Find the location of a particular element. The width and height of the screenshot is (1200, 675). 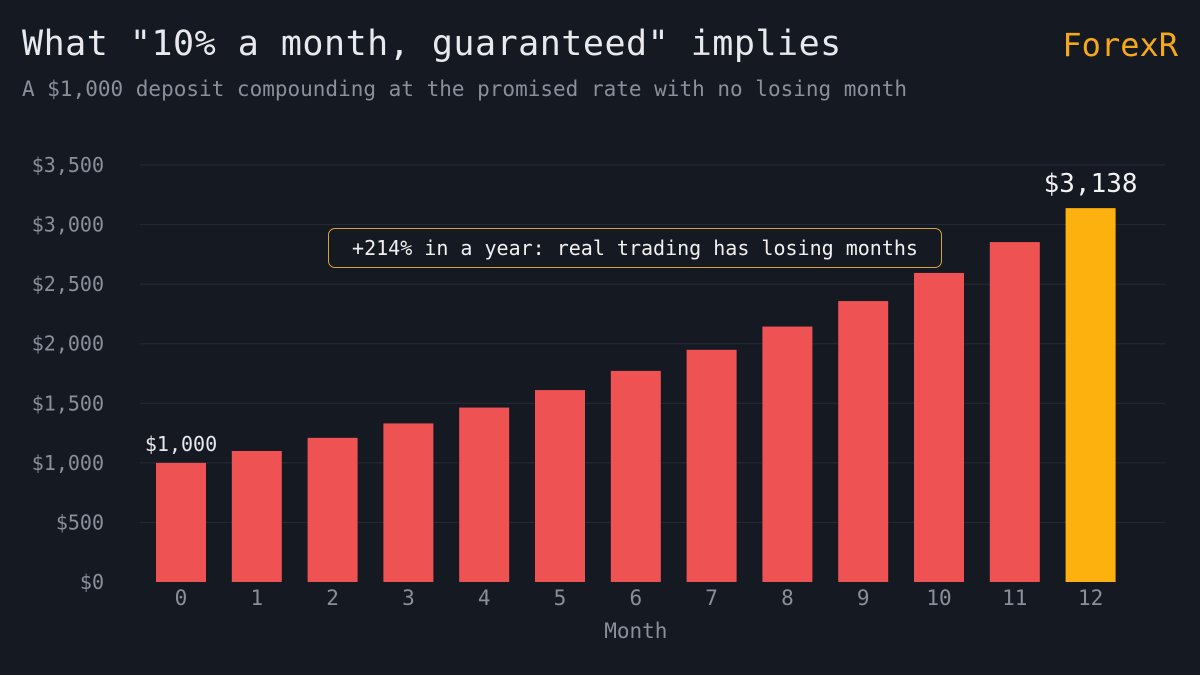

y-tick-label: $1,500 is located at coordinates (68, 403).